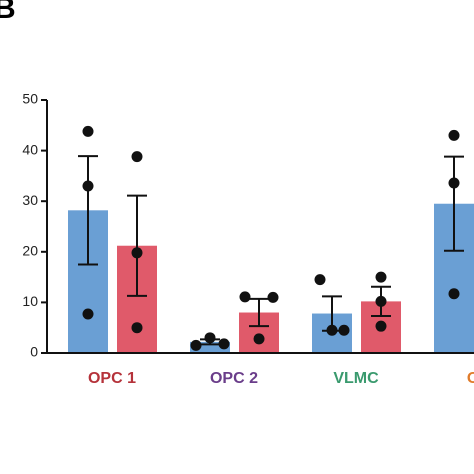 Image resolution: width=474 pixels, height=474 pixels. What do you see at coordinates (30, 99) in the screenshot?
I see `y-tick-label: 50` at bounding box center [30, 99].